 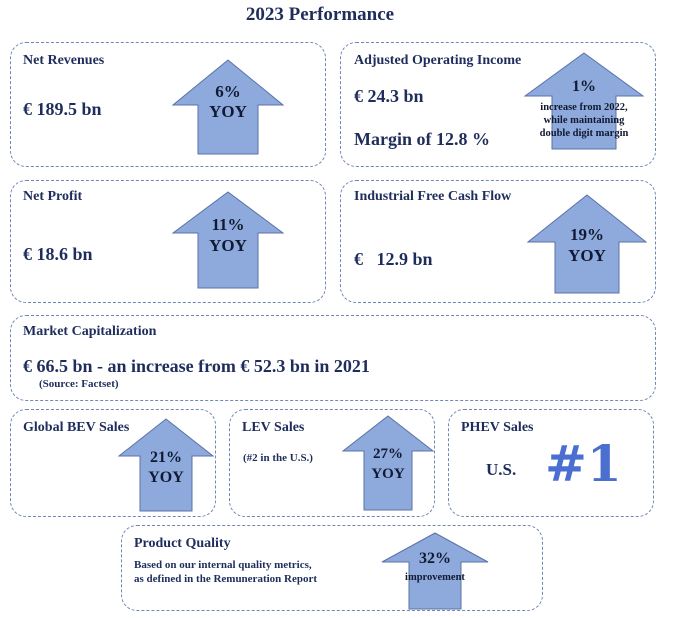 I want to click on lev-sales-pct: 27%, so click(x=388, y=454).